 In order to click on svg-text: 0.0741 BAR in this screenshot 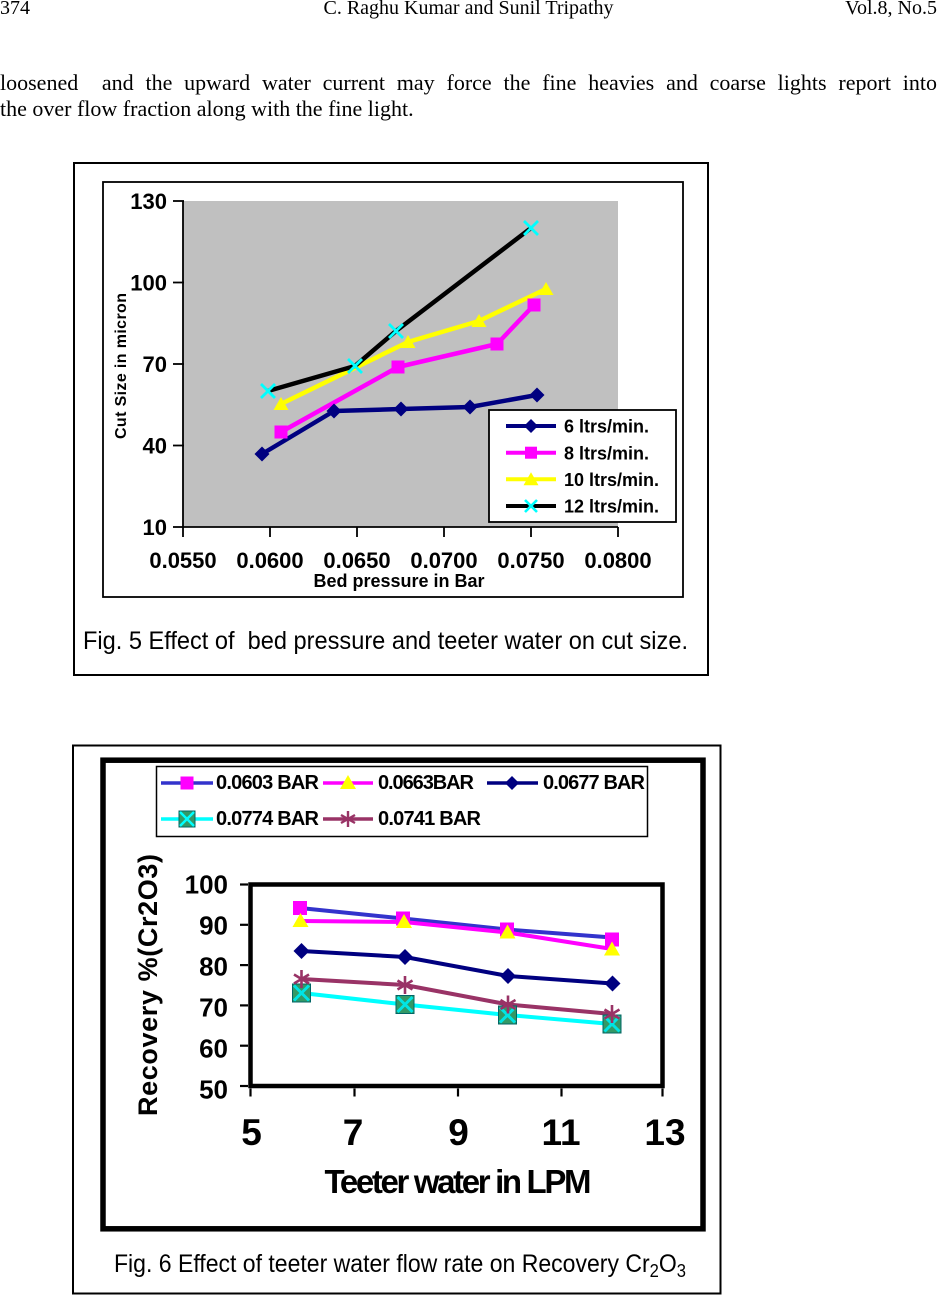, I will do `click(430, 819)`.